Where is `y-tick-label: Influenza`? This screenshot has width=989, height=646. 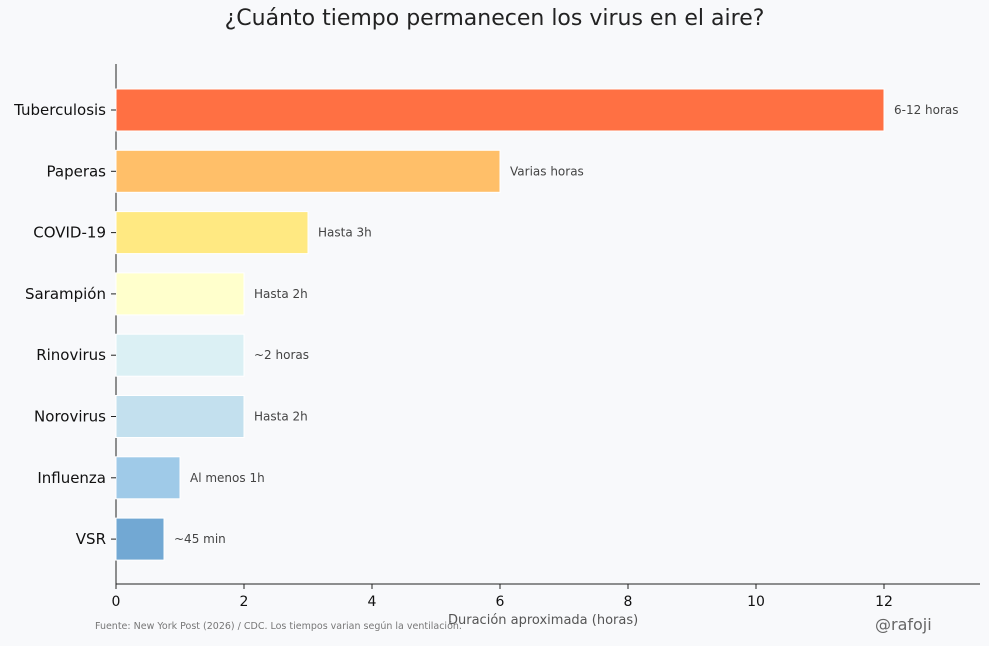
y-tick-label: Influenza is located at coordinates (71, 478).